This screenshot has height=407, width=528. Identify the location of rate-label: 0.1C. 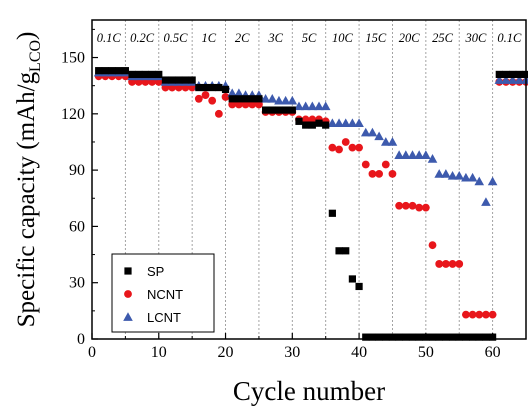
(109, 38).